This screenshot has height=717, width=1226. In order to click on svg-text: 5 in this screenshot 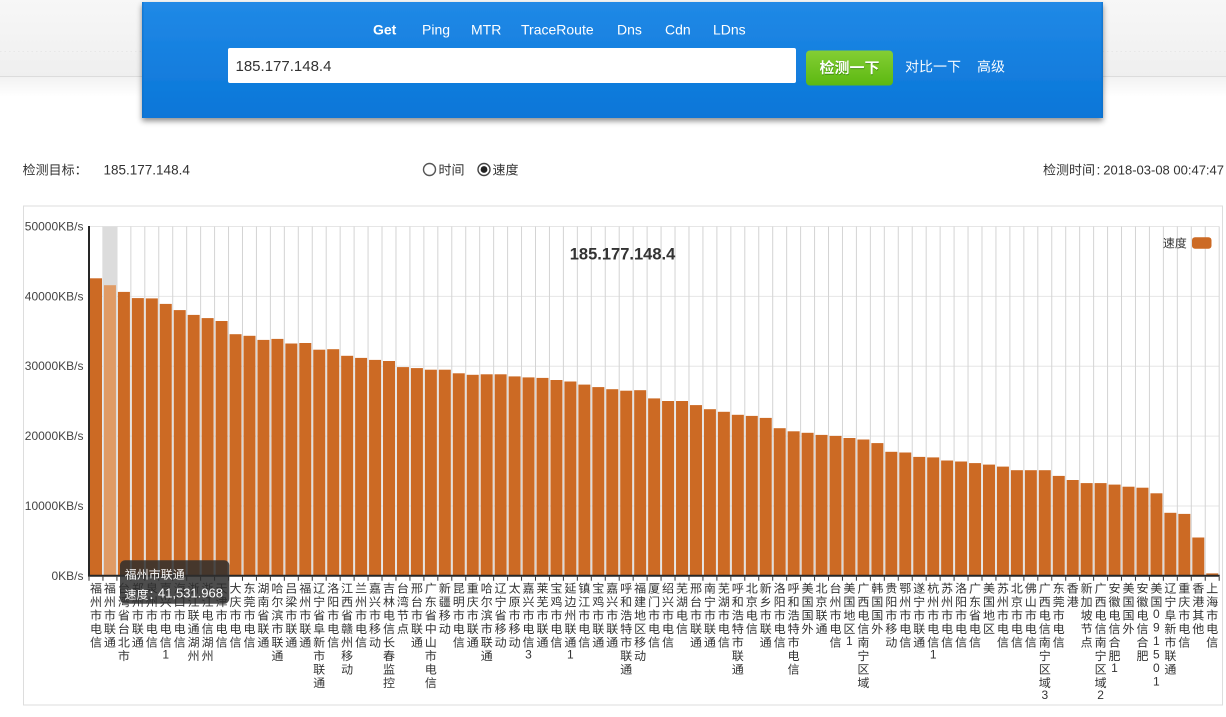, I will do `click(1156, 655)`.